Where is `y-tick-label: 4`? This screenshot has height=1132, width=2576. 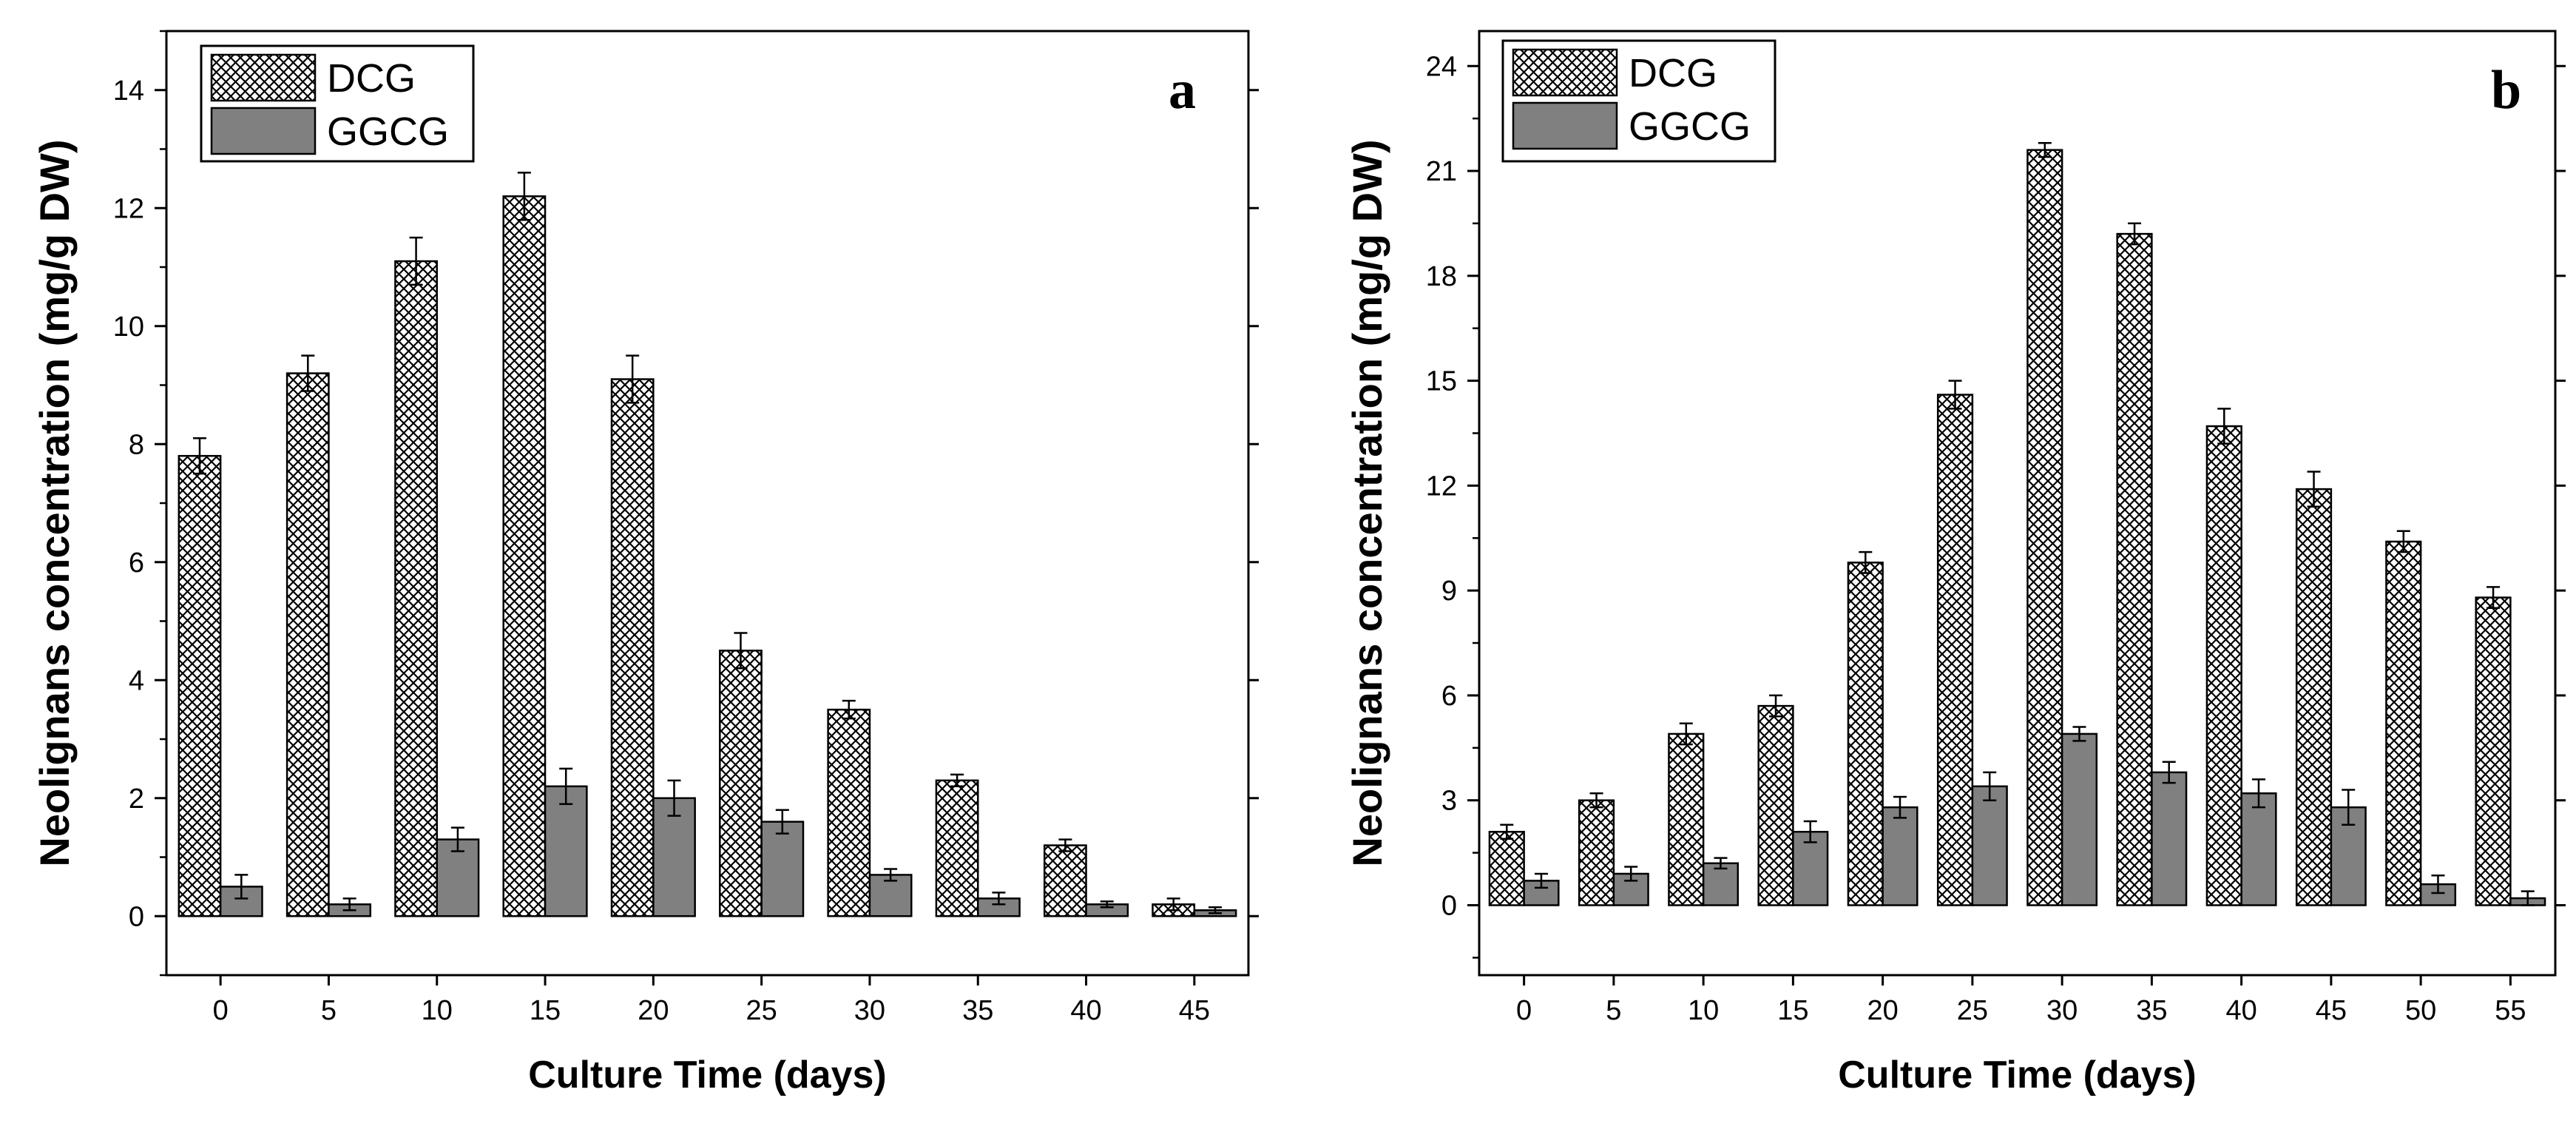 y-tick-label: 4 is located at coordinates (136, 681).